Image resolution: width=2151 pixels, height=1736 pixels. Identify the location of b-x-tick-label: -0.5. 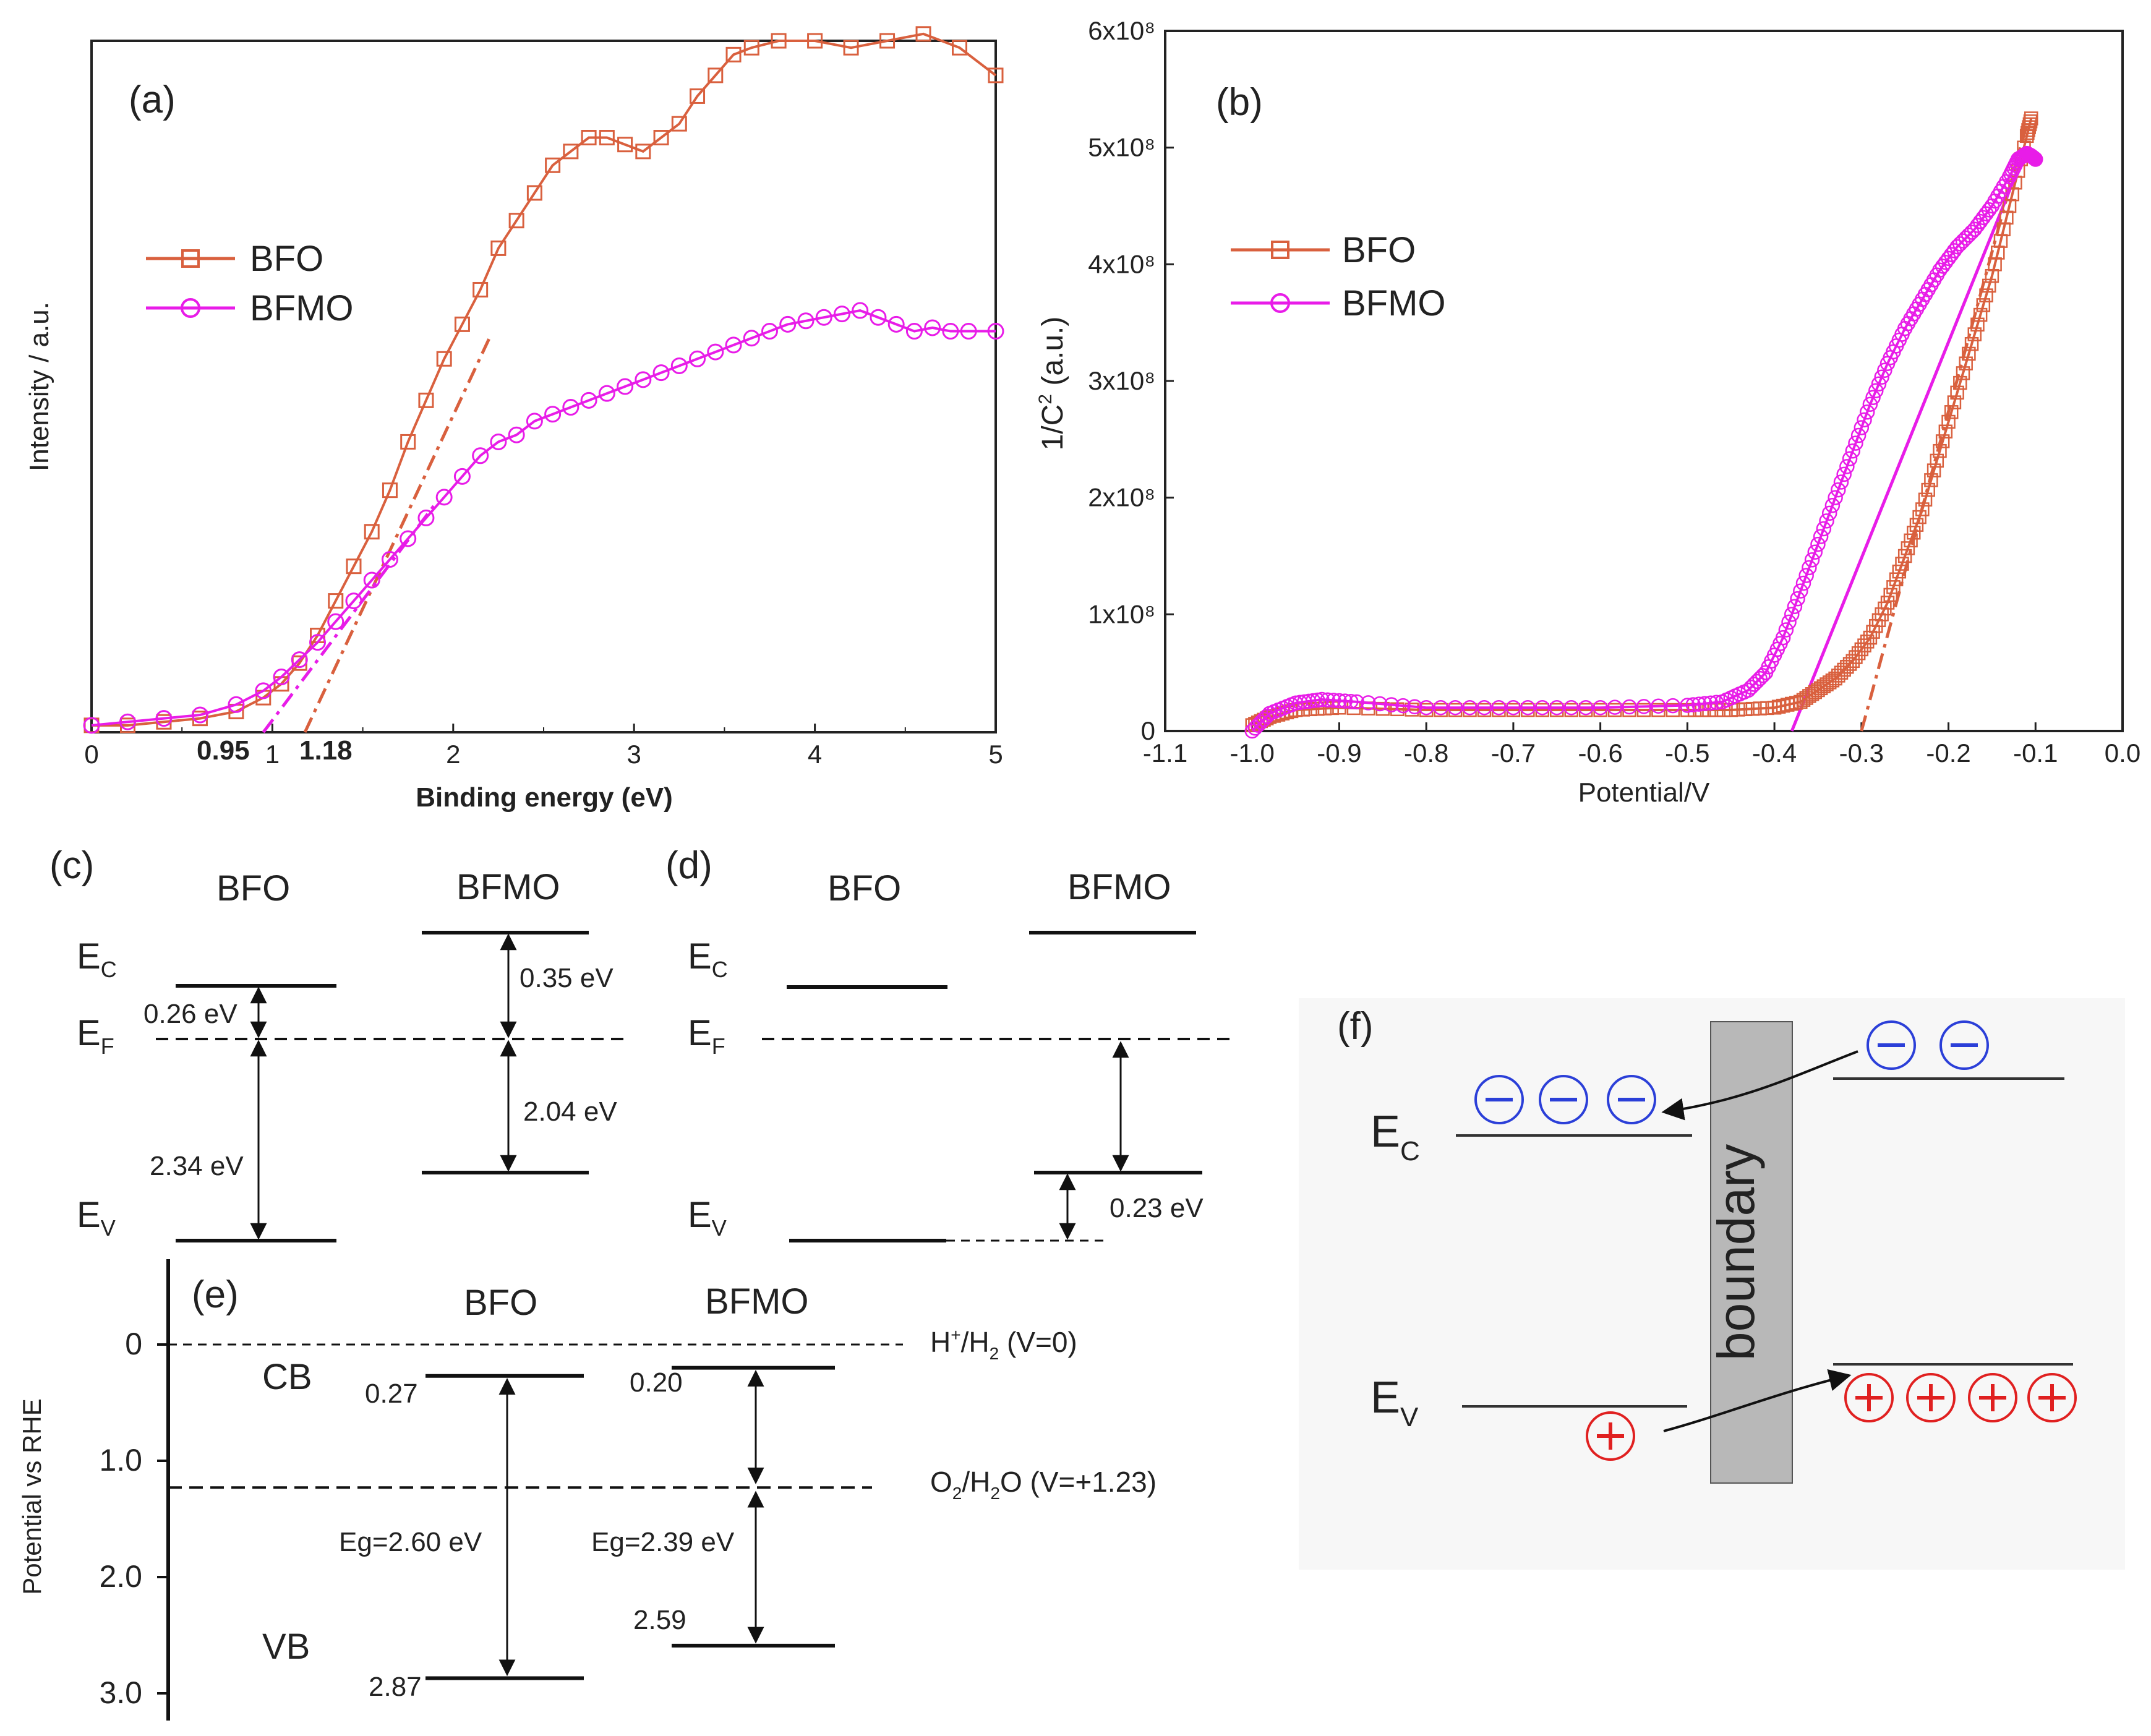
(1687, 753).